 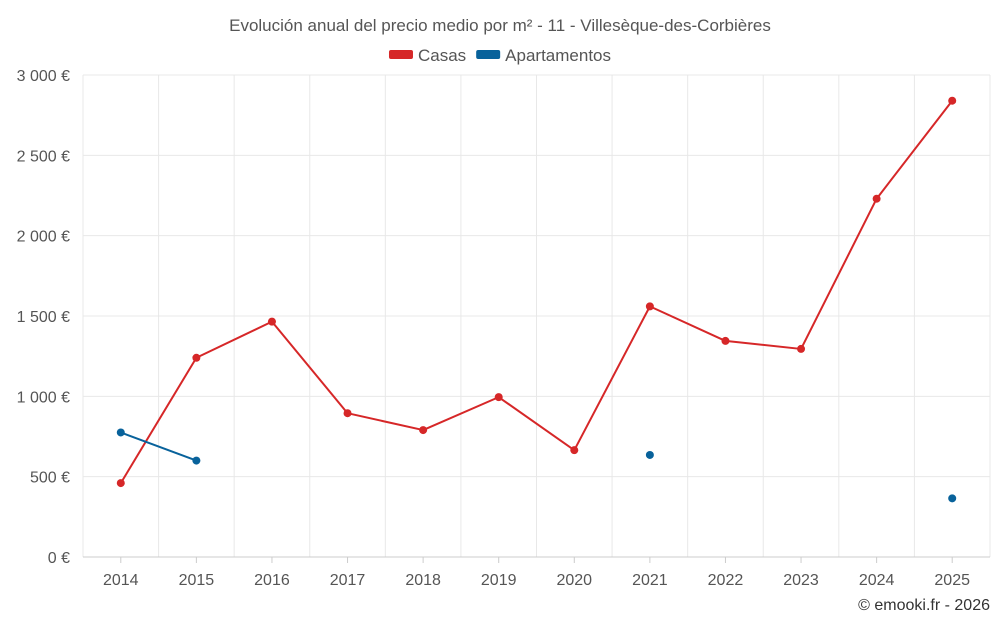 What do you see at coordinates (59, 558) in the screenshot?
I see `y-tick-label: 0 €` at bounding box center [59, 558].